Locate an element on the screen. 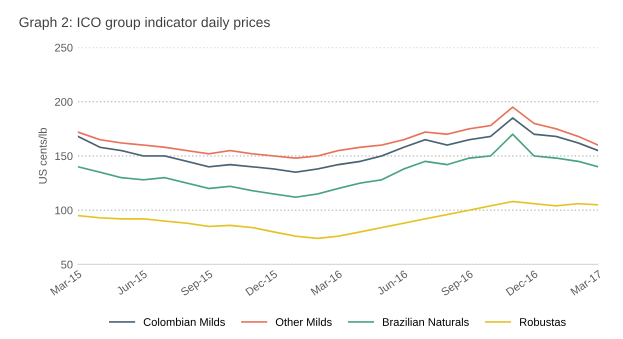 The width and height of the screenshot is (623, 339). legend-label: Other Milds is located at coordinates (304, 322).